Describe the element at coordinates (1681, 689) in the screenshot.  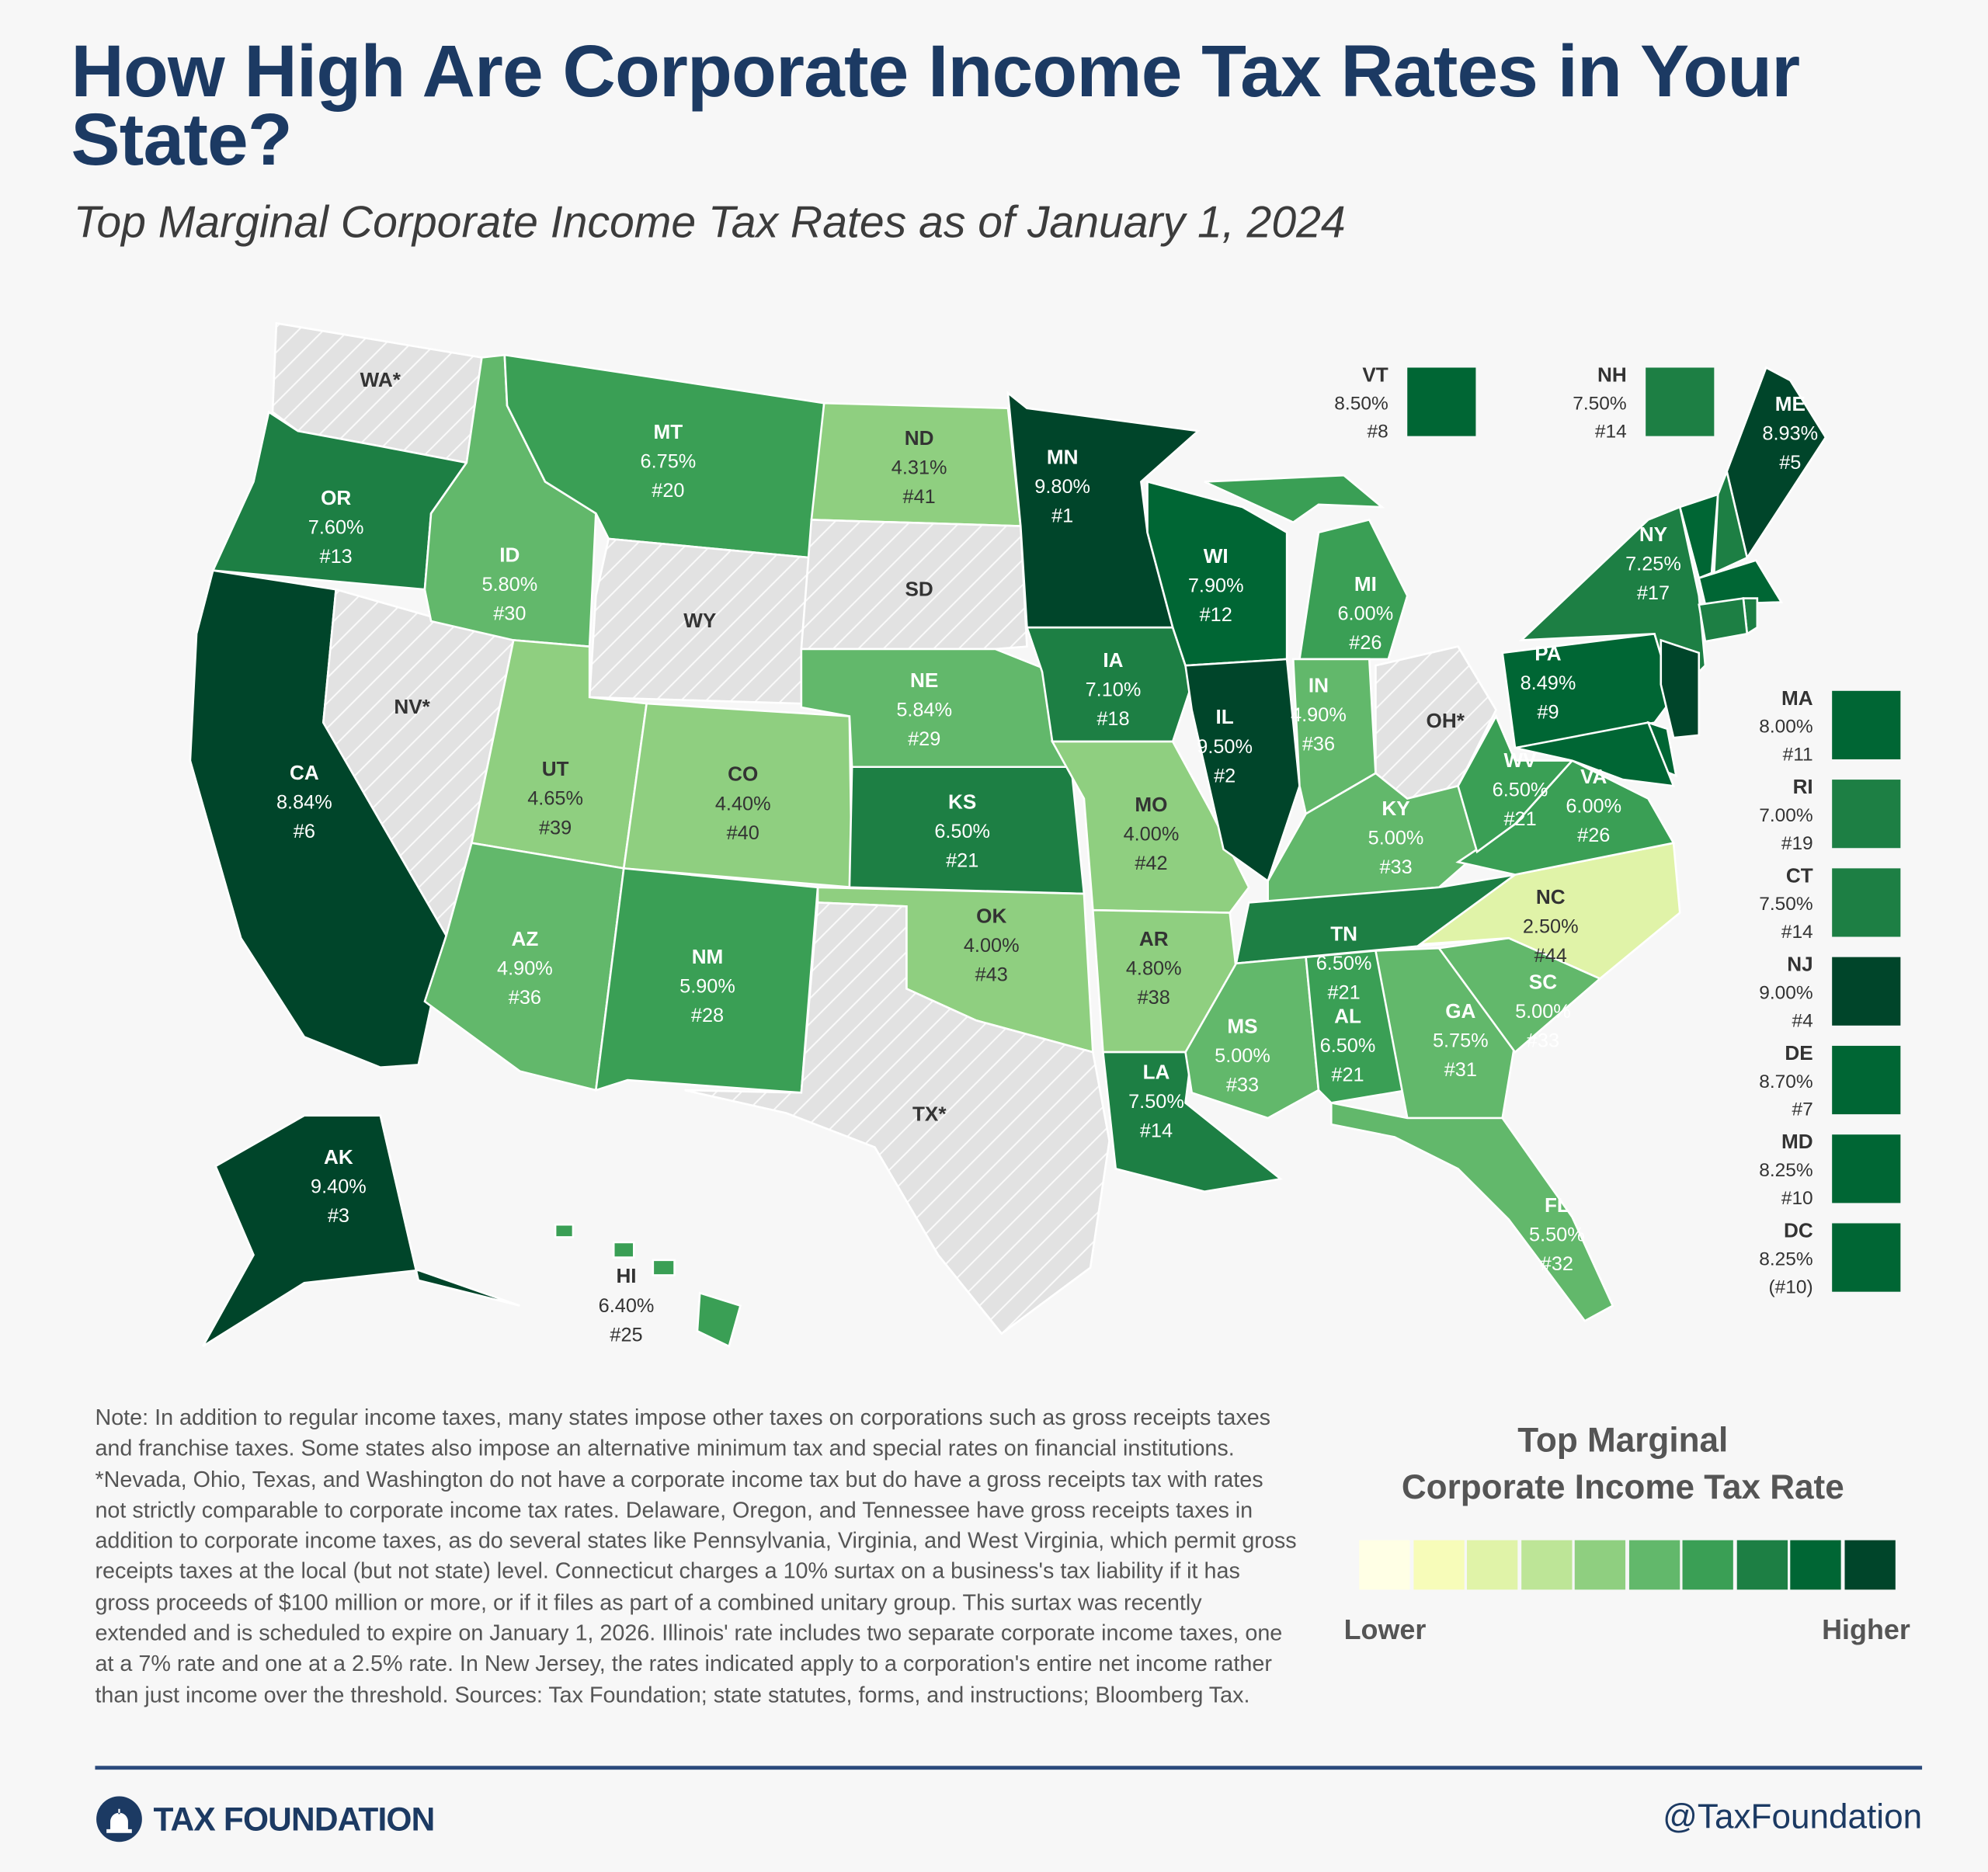
I see `state-nj` at that location.